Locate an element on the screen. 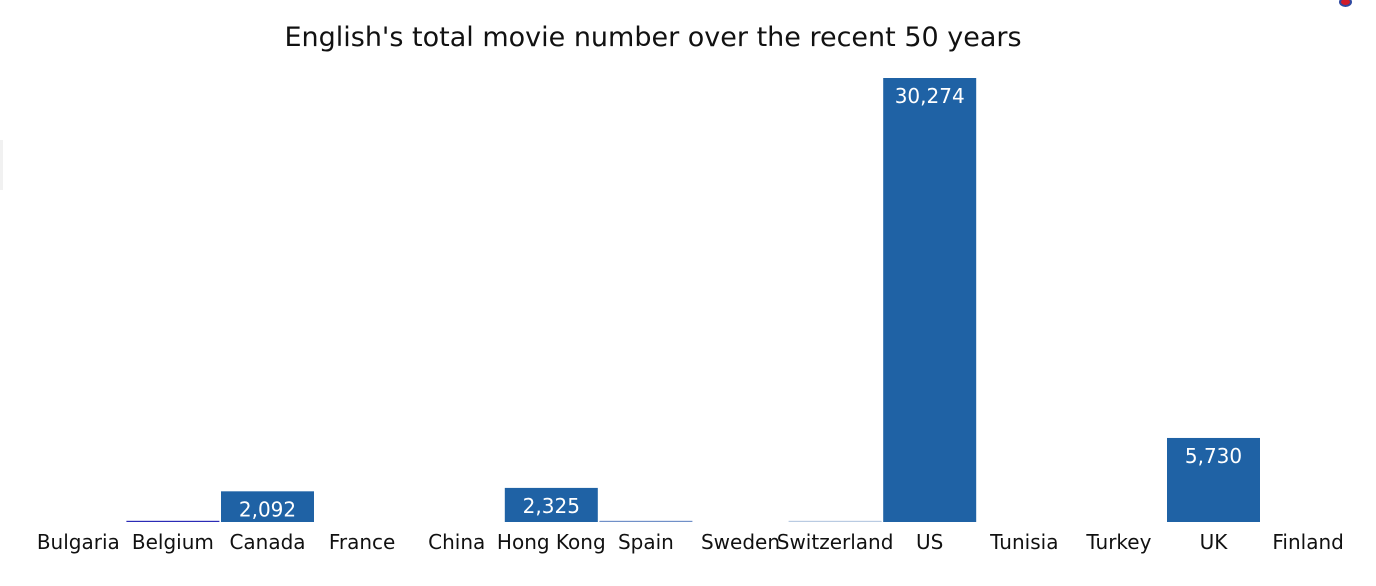  bar-hong-kong is located at coordinates (551, 504).